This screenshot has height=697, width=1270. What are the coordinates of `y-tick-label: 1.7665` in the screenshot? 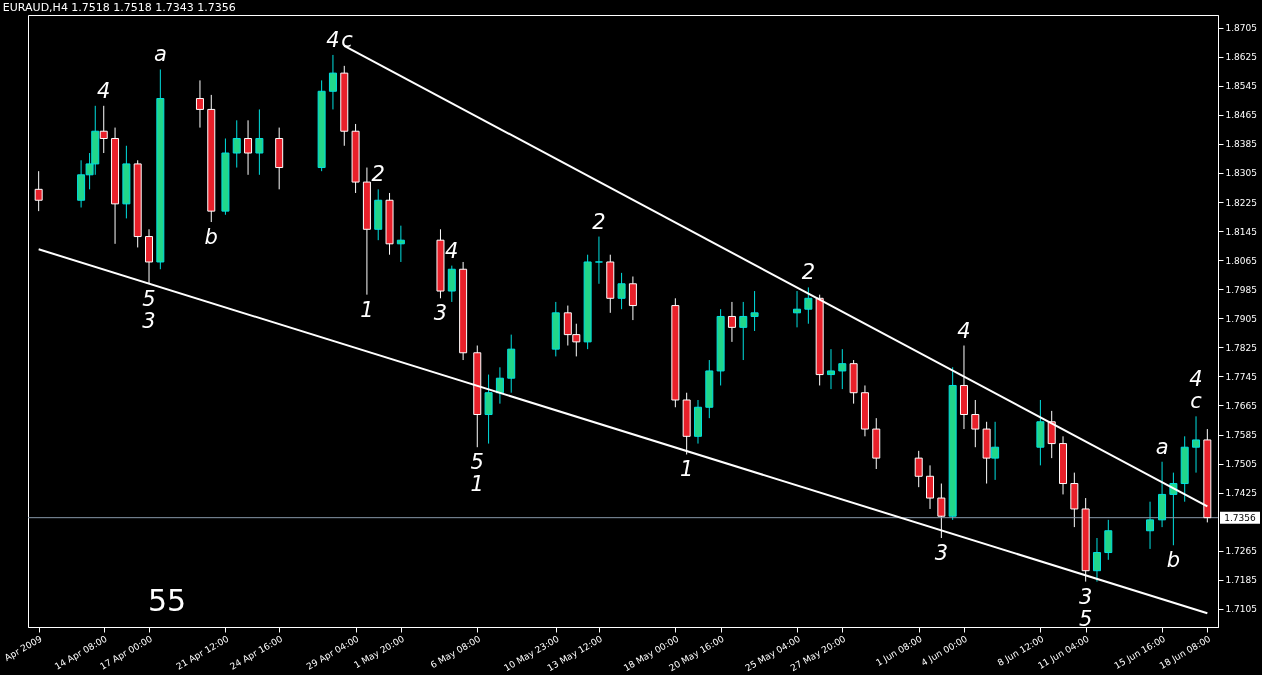 It's located at (1241, 405).